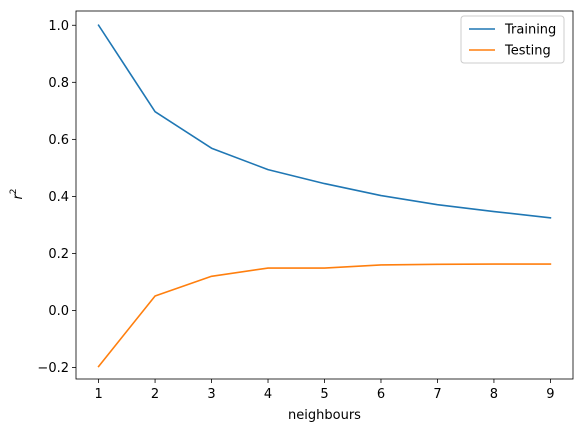 Image resolution: width=583 pixels, height=432 pixels. Describe the element at coordinates (211, 394) in the screenshot. I see `x-tick-label: 3` at that location.